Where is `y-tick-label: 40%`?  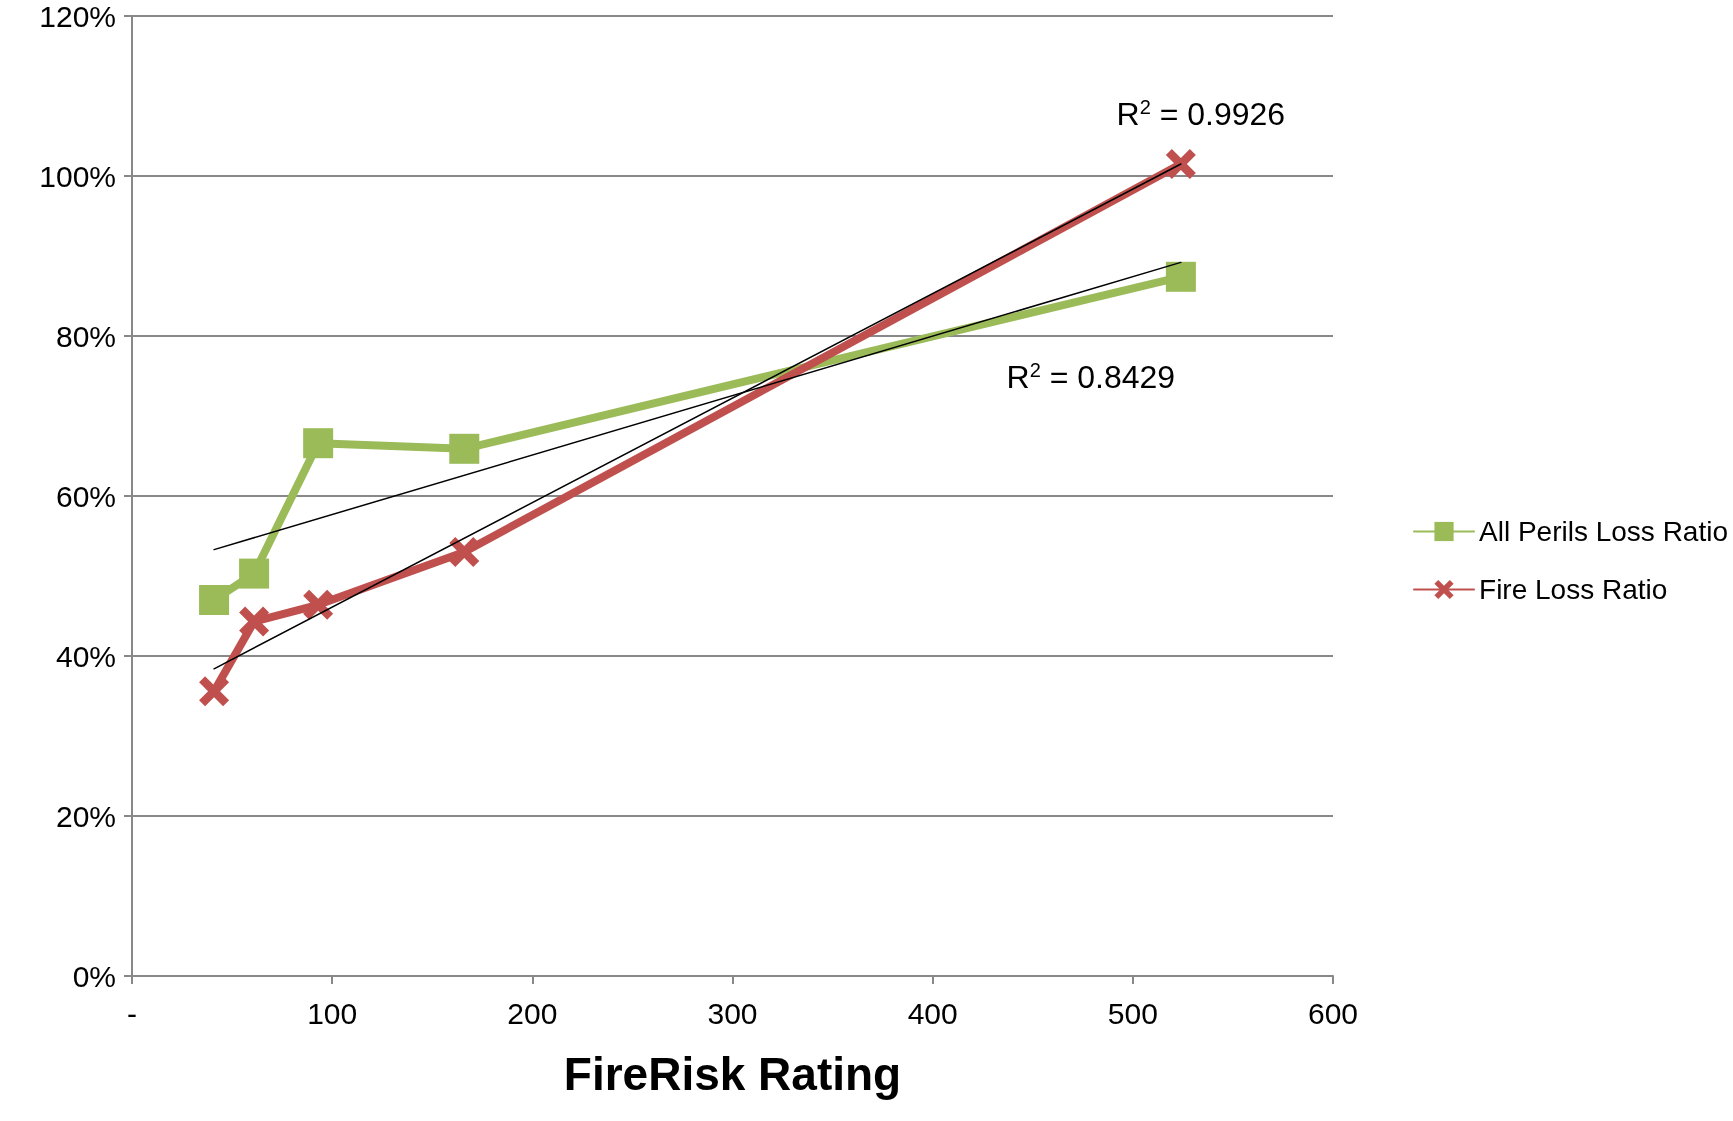
y-tick-label: 40% is located at coordinates (85, 656).